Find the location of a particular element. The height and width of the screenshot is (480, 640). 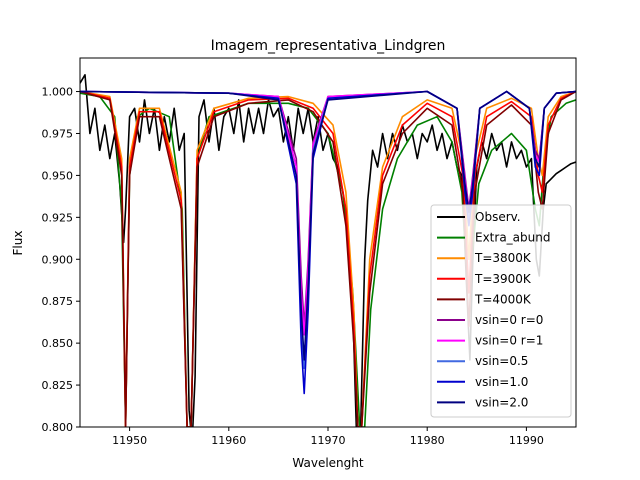

legend-label: vsin=0 r=0 is located at coordinates (509, 320).